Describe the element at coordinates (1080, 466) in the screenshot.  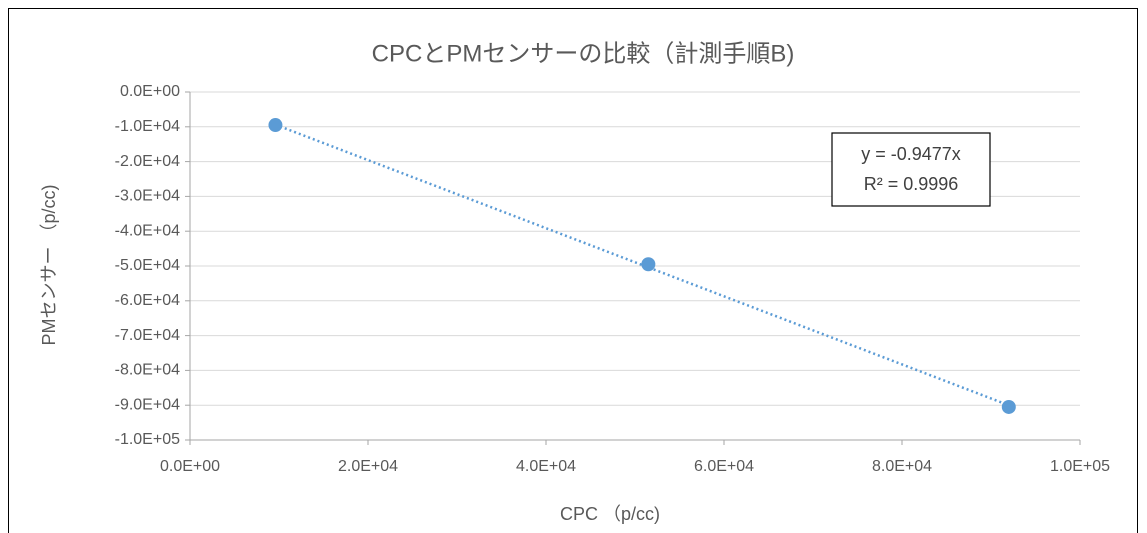
I see `x-tick-label: 1.0E+05` at that location.